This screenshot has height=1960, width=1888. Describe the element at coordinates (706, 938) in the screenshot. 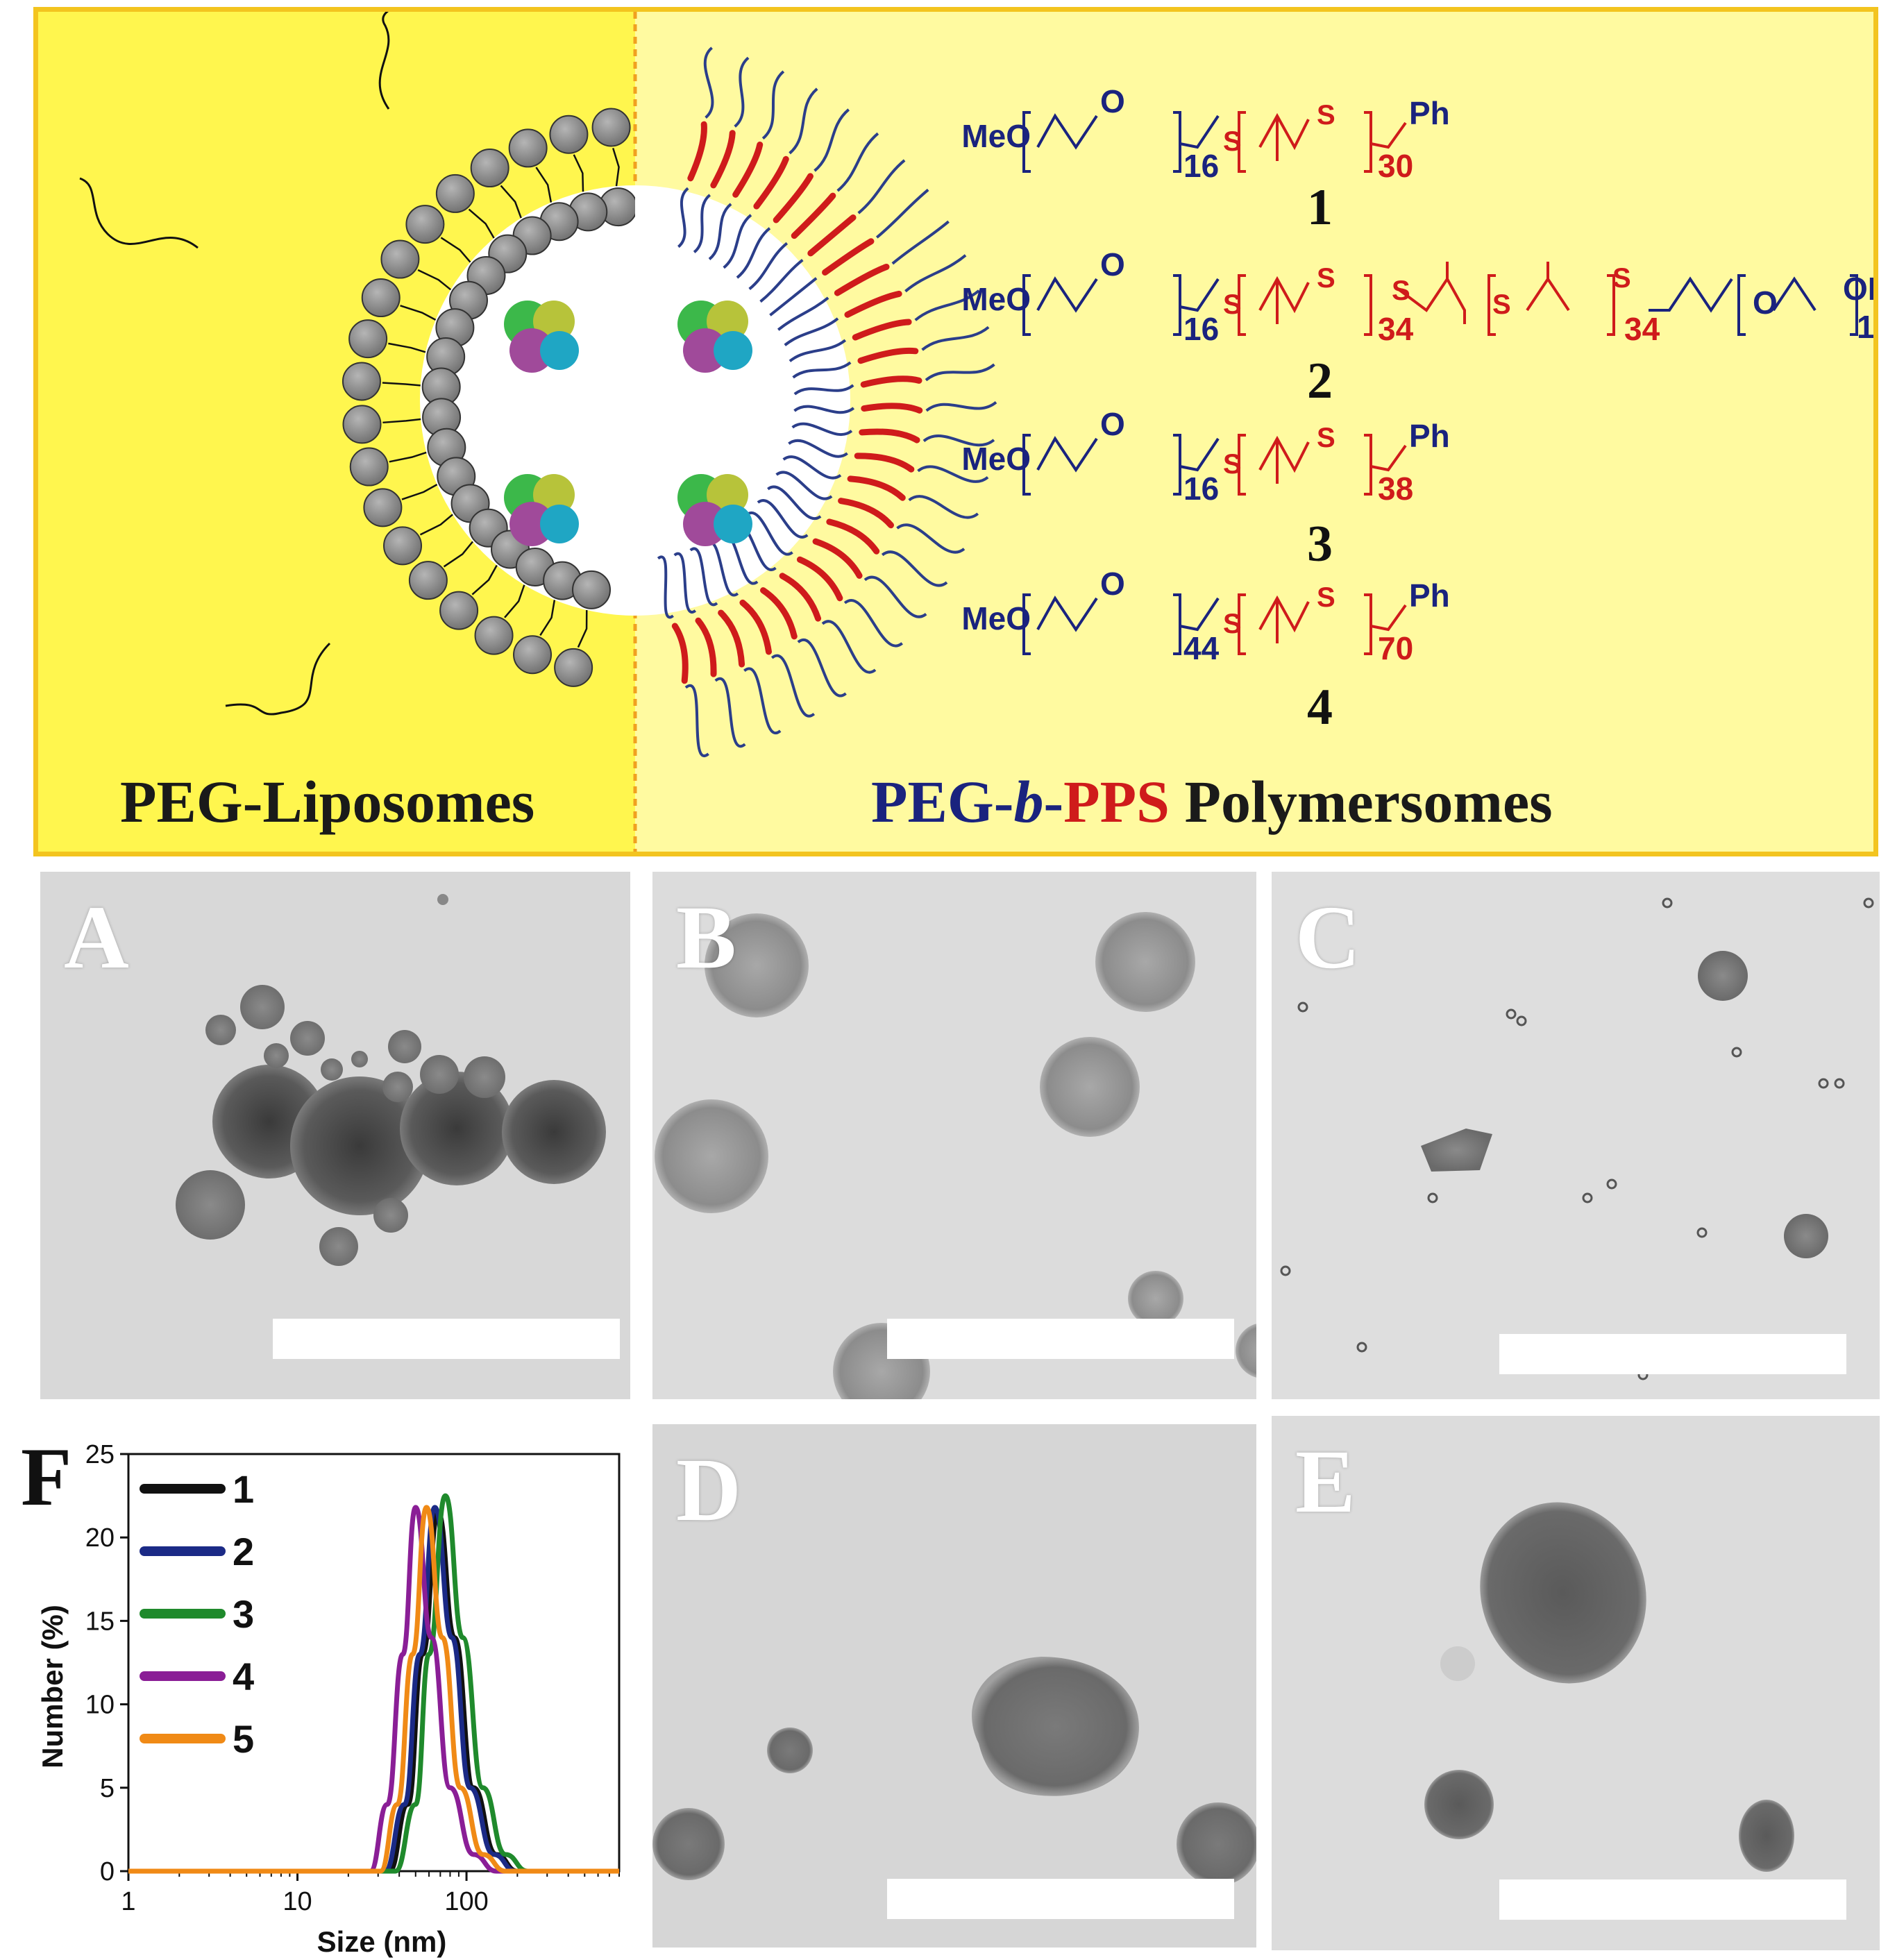

I see `panel-label-b: B` at that location.